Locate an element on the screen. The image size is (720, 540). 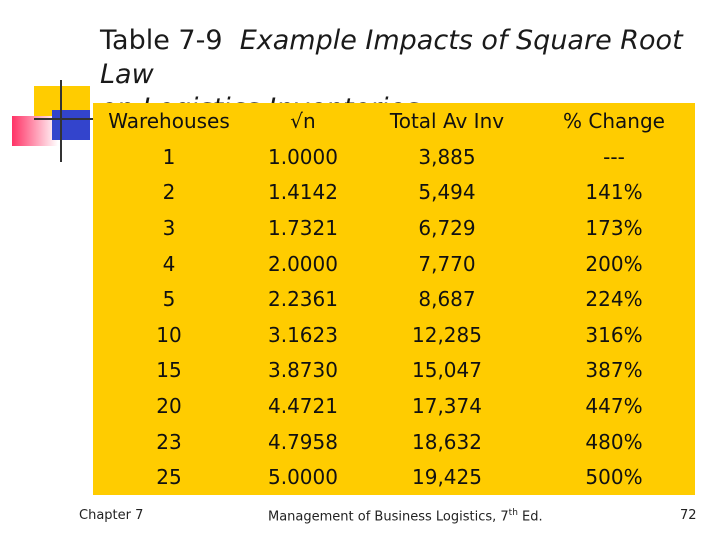
table-row: 2 1.4142 5,494 141% is located at coordinates (394, 193).